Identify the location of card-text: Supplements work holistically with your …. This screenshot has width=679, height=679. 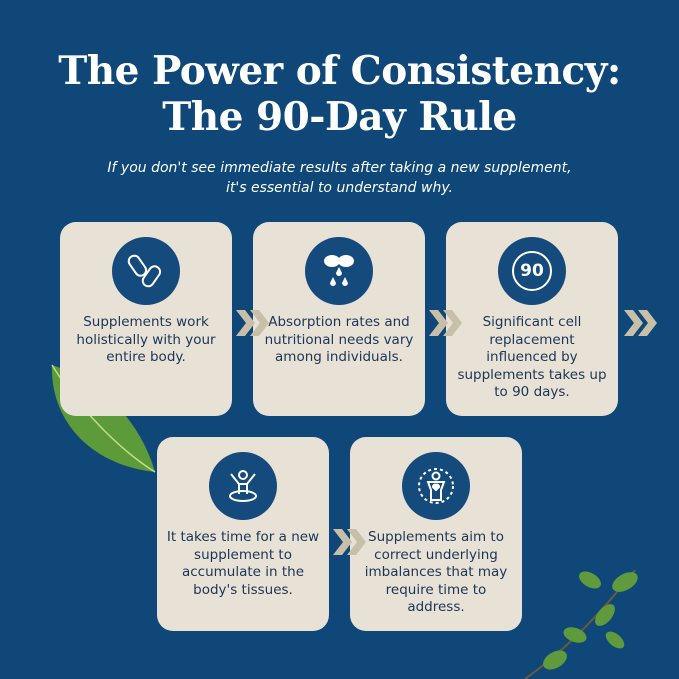
(146, 339).